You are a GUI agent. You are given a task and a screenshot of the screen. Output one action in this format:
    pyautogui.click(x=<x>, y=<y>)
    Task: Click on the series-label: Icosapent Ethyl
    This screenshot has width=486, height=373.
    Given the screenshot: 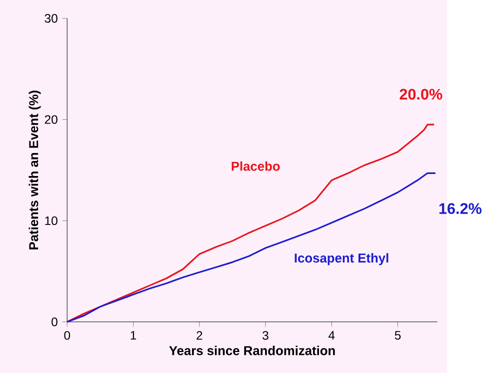 What is the action you would take?
    pyautogui.click(x=341, y=258)
    